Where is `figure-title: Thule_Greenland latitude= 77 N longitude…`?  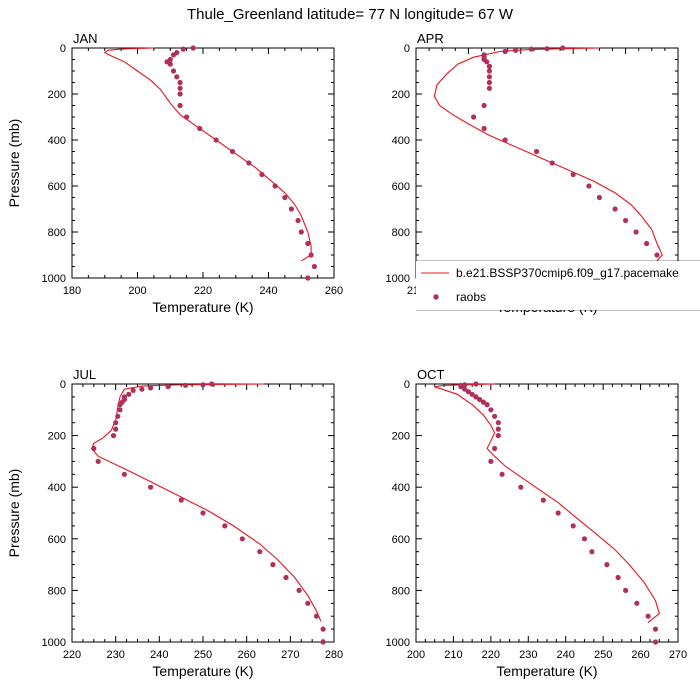
figure-title: Thule_Greenland latitude= 77 N longitude… is located at coordinates (350, 14).